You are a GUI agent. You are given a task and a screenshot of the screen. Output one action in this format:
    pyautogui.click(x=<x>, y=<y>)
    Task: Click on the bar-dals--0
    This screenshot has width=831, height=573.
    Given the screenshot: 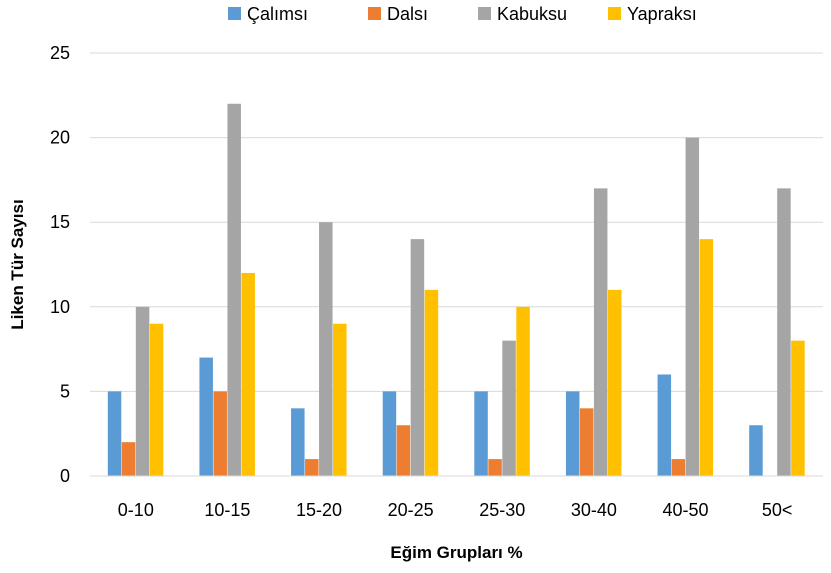 What is the action you would take?
    pyautogui.click(x=128, y=459)
    